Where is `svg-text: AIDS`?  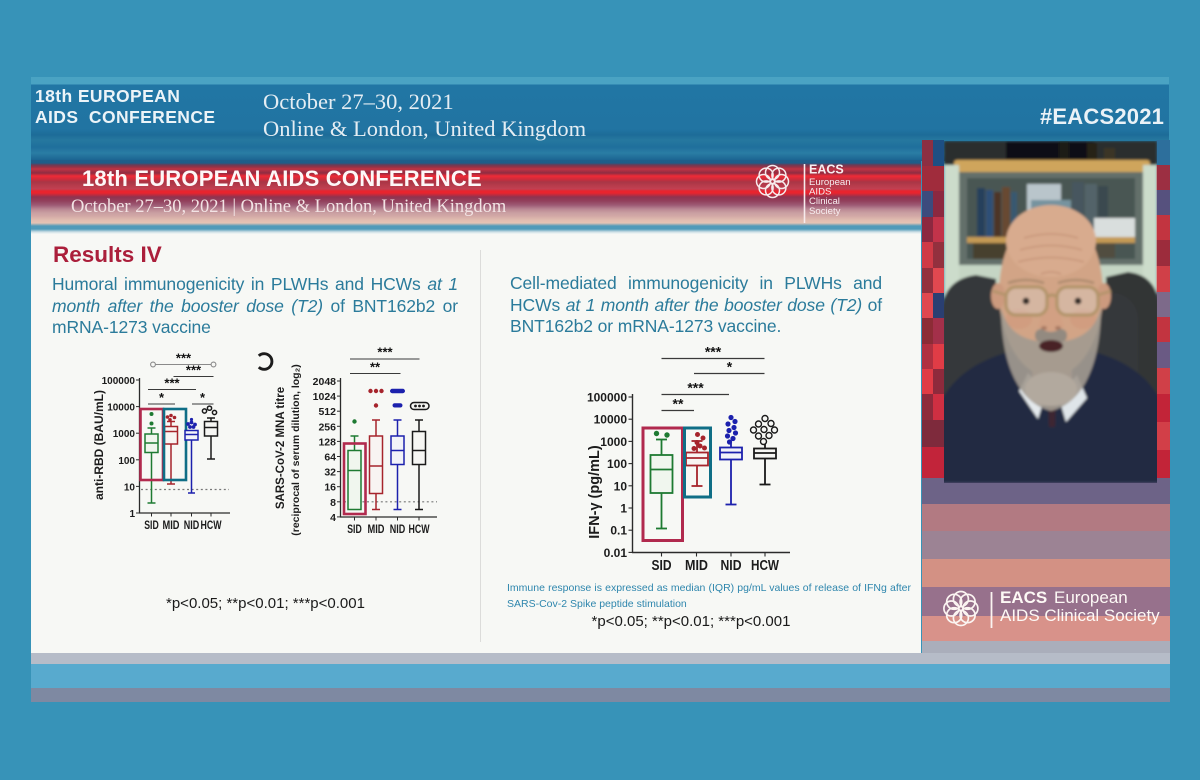 svg-text: AIDS is located at coordinates (820, 192).